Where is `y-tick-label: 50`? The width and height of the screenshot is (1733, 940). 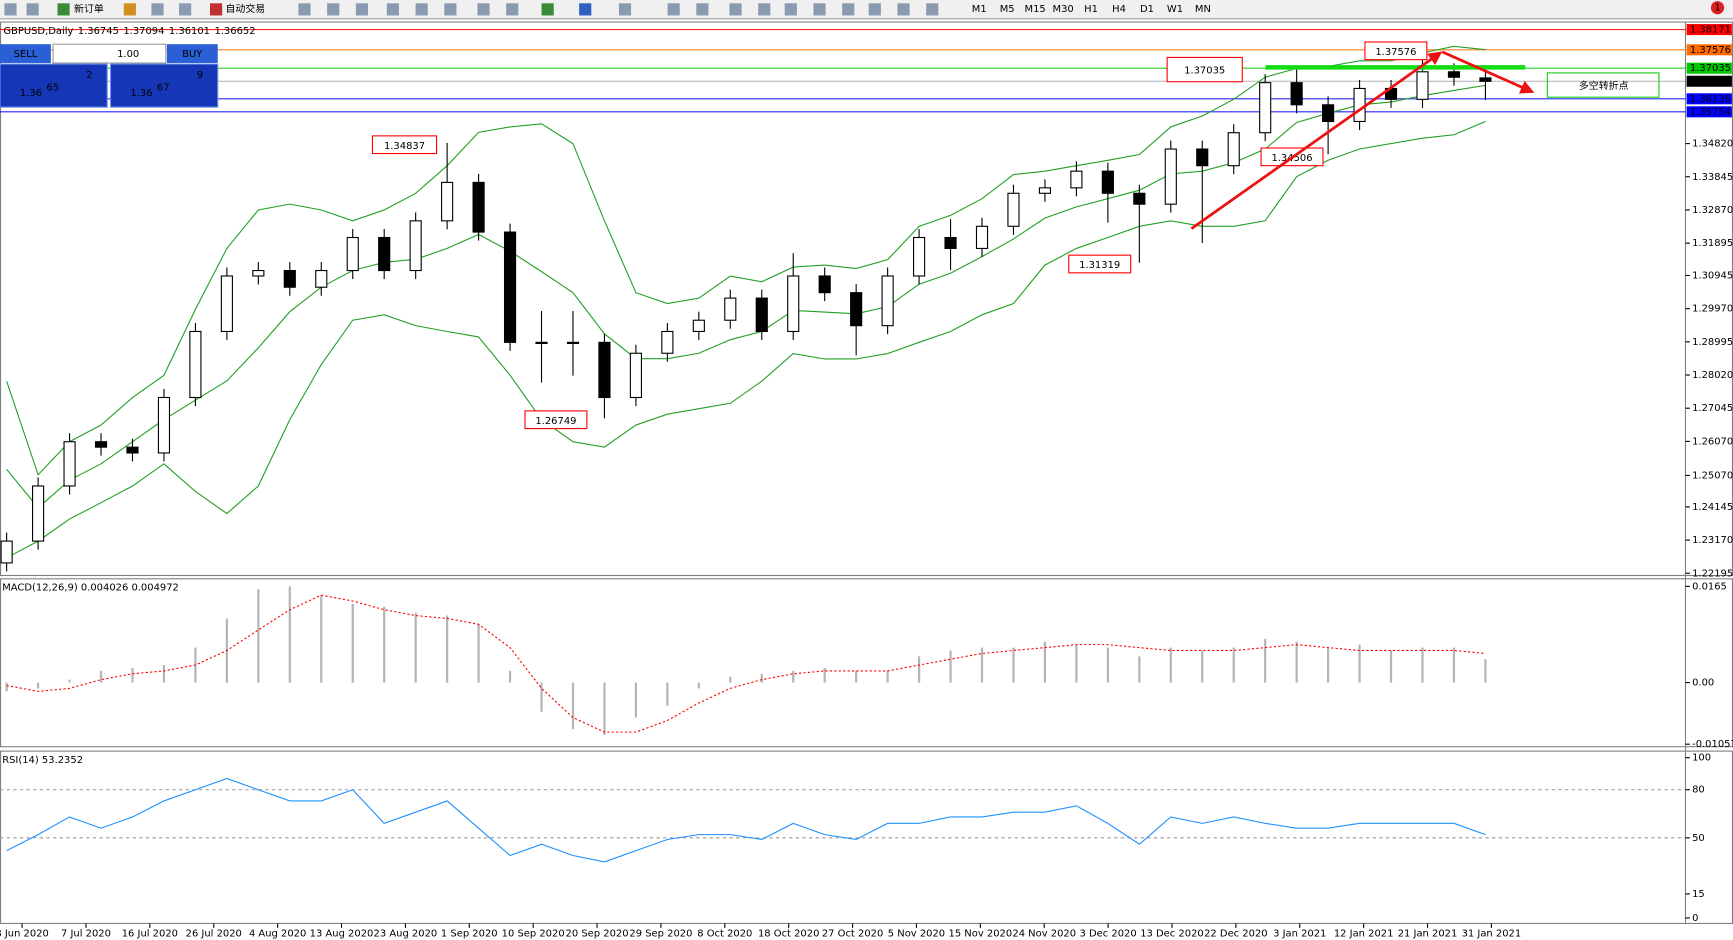
y-tick-label: 50 is located at coordinates (1698, 838).